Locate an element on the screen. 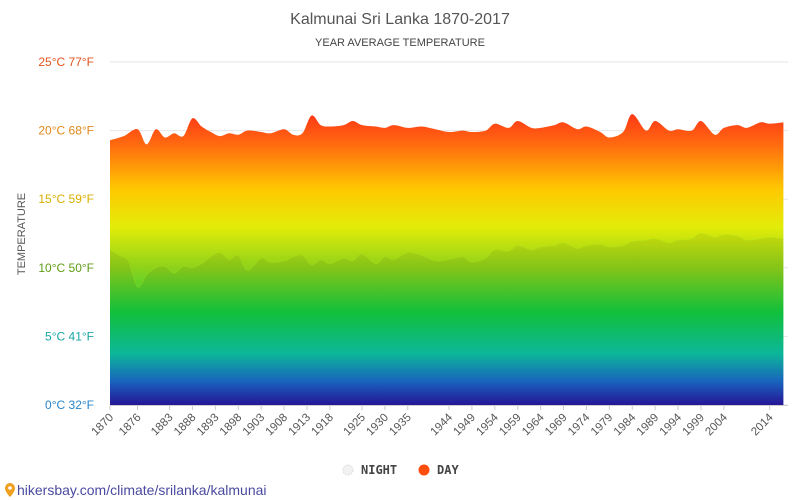 Image resolution: width=800 pixels, height=500 pixels. night-line is located at coordinates (446, 260).